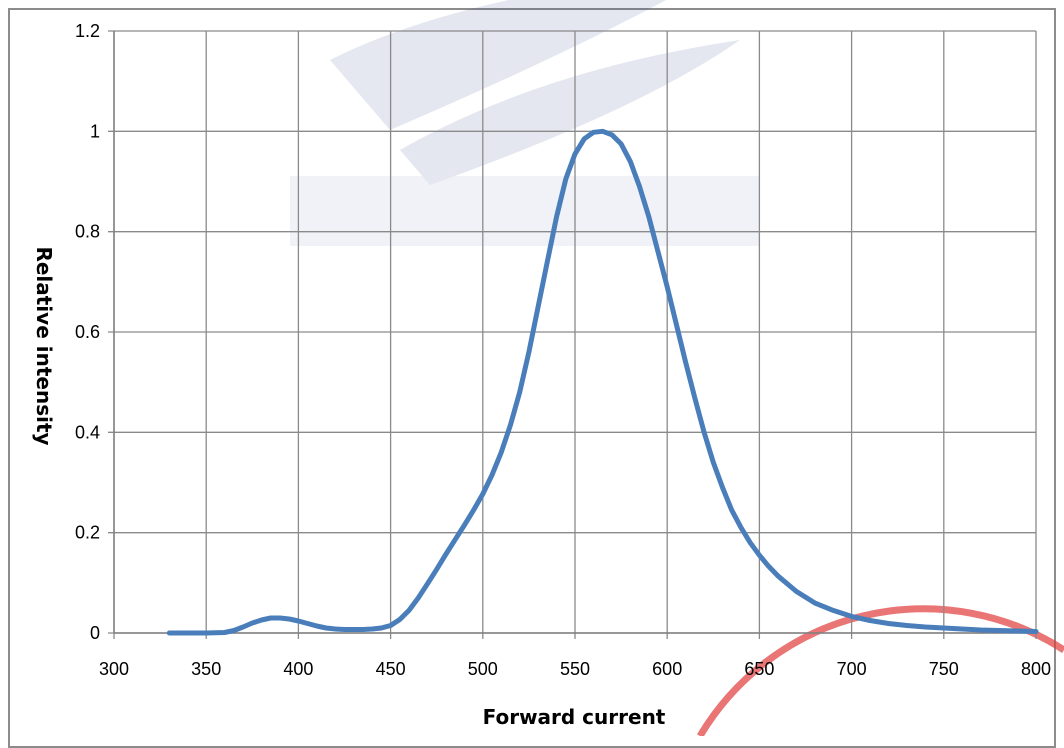  I want to click on x-tick-label: 350, so click(206, 669).